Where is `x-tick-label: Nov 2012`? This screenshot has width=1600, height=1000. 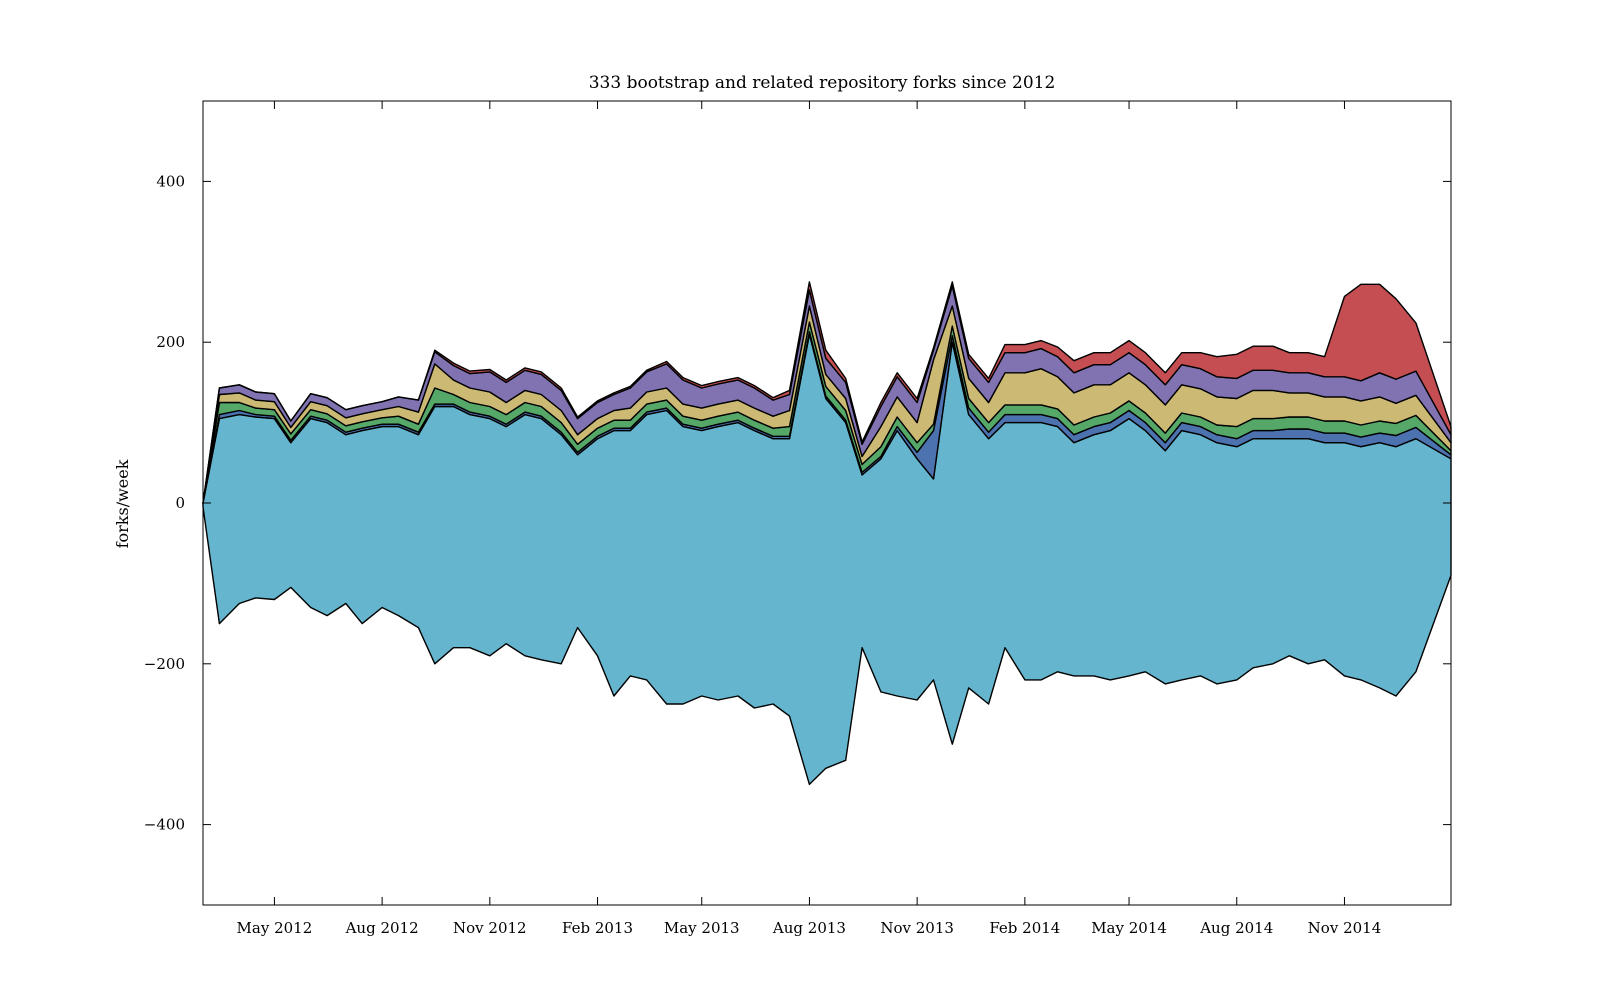 x-tick-label: Nov 2012 is located at coordinates (490, 928).